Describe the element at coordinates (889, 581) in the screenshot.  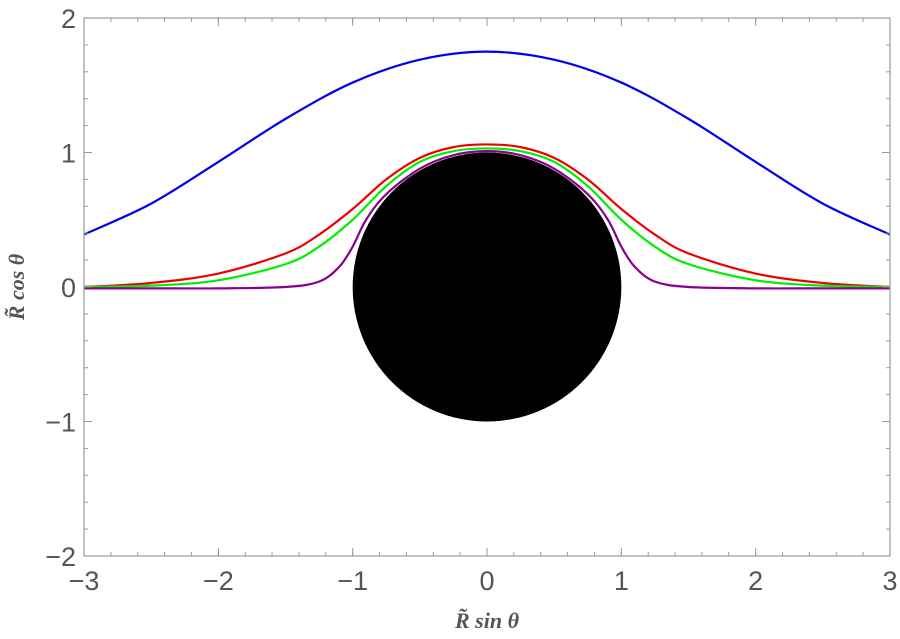
I see `x-tick-label: 3` at that location.